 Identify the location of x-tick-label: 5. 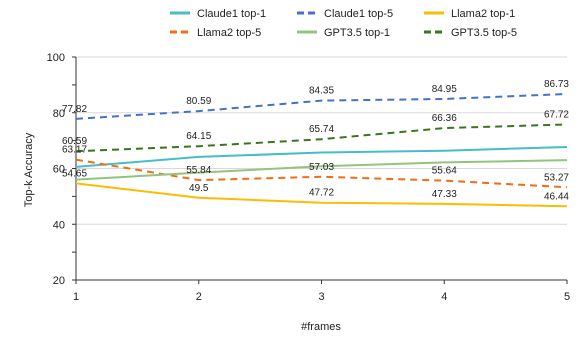
(567, 297).